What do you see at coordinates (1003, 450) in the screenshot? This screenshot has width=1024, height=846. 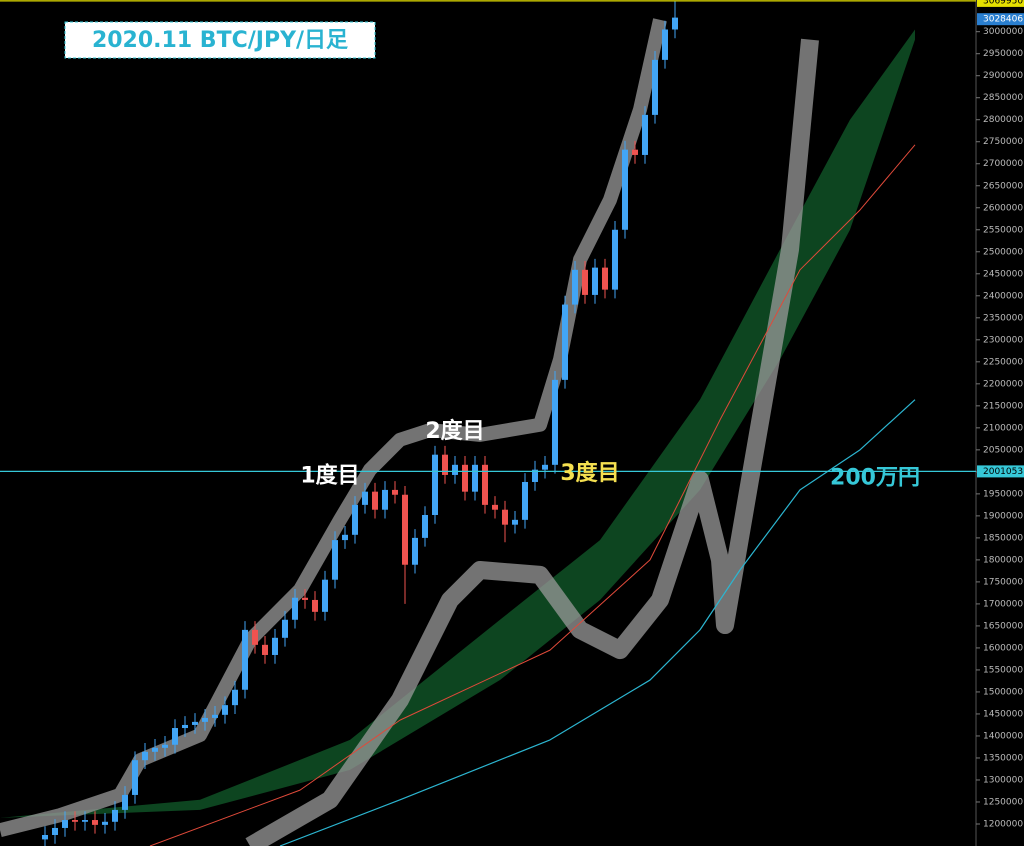 I see `y-tick-label: 2050000` at bounding box center [1003, 450].